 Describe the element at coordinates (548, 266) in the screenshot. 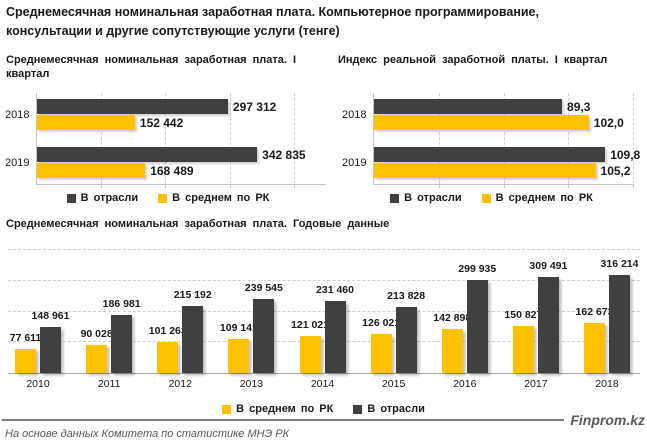

I see `bar-value-label: 309 491` at that location.